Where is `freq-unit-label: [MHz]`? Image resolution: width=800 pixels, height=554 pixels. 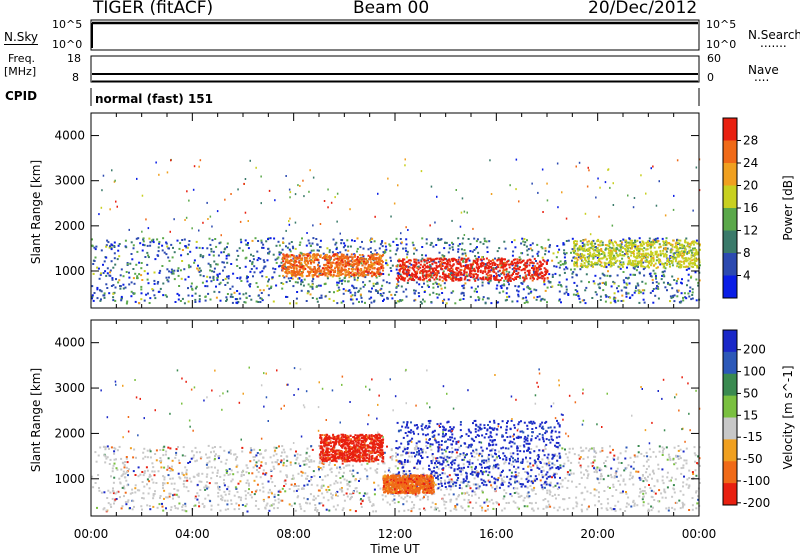
freq-unit-label: [MHz] is located at coordinates (20, 71).